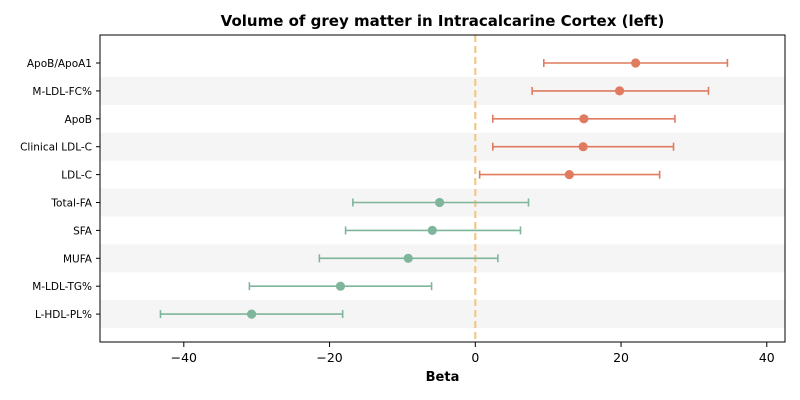 The image size is (800, 400). Describe the element at coordinates (78, 120) in the screenshot. I see `y-tick-label: ApoB` at that location.